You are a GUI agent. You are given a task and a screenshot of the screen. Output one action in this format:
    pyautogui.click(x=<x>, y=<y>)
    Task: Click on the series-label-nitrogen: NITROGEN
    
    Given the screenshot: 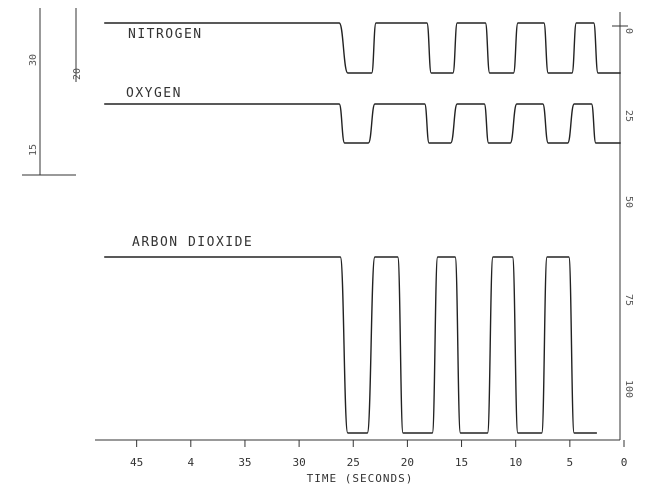 What is the action you would take?
    pyautogui.click(x=165, y=34)
    